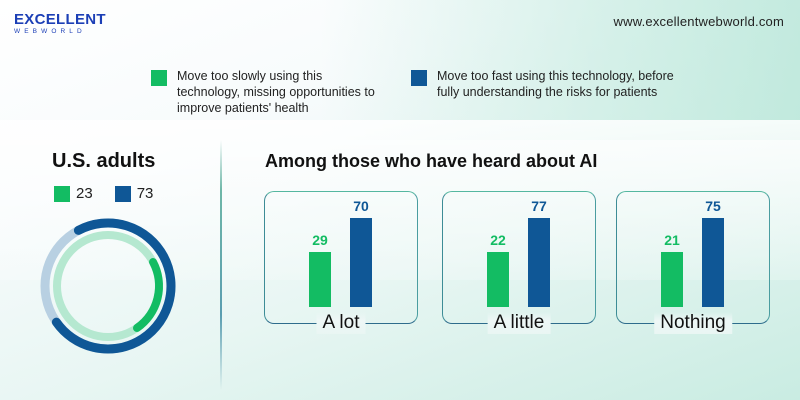 This screenshot has height=400, width=800. What do you see at coordinates (431, 161) in the screenshot?
I see `section-title: Among those who have heard about AI` at bounding box center [431, 161].